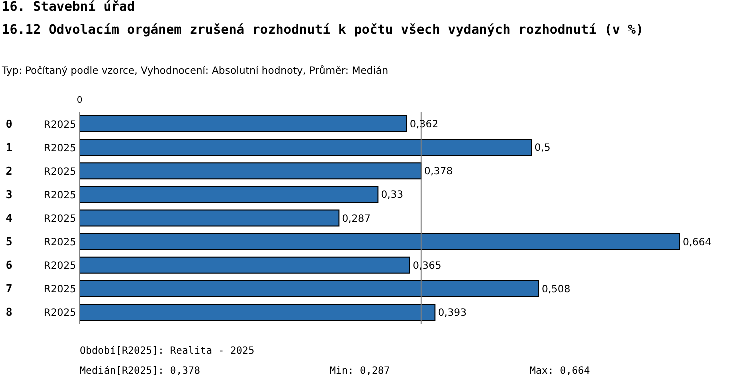 Image resolution: width=750 pixels, height=390 pixels. What do you see at coordinates (9, 195) in the screenshot?
I see `y-tick-label: 3` at bounding box center [9, 195].